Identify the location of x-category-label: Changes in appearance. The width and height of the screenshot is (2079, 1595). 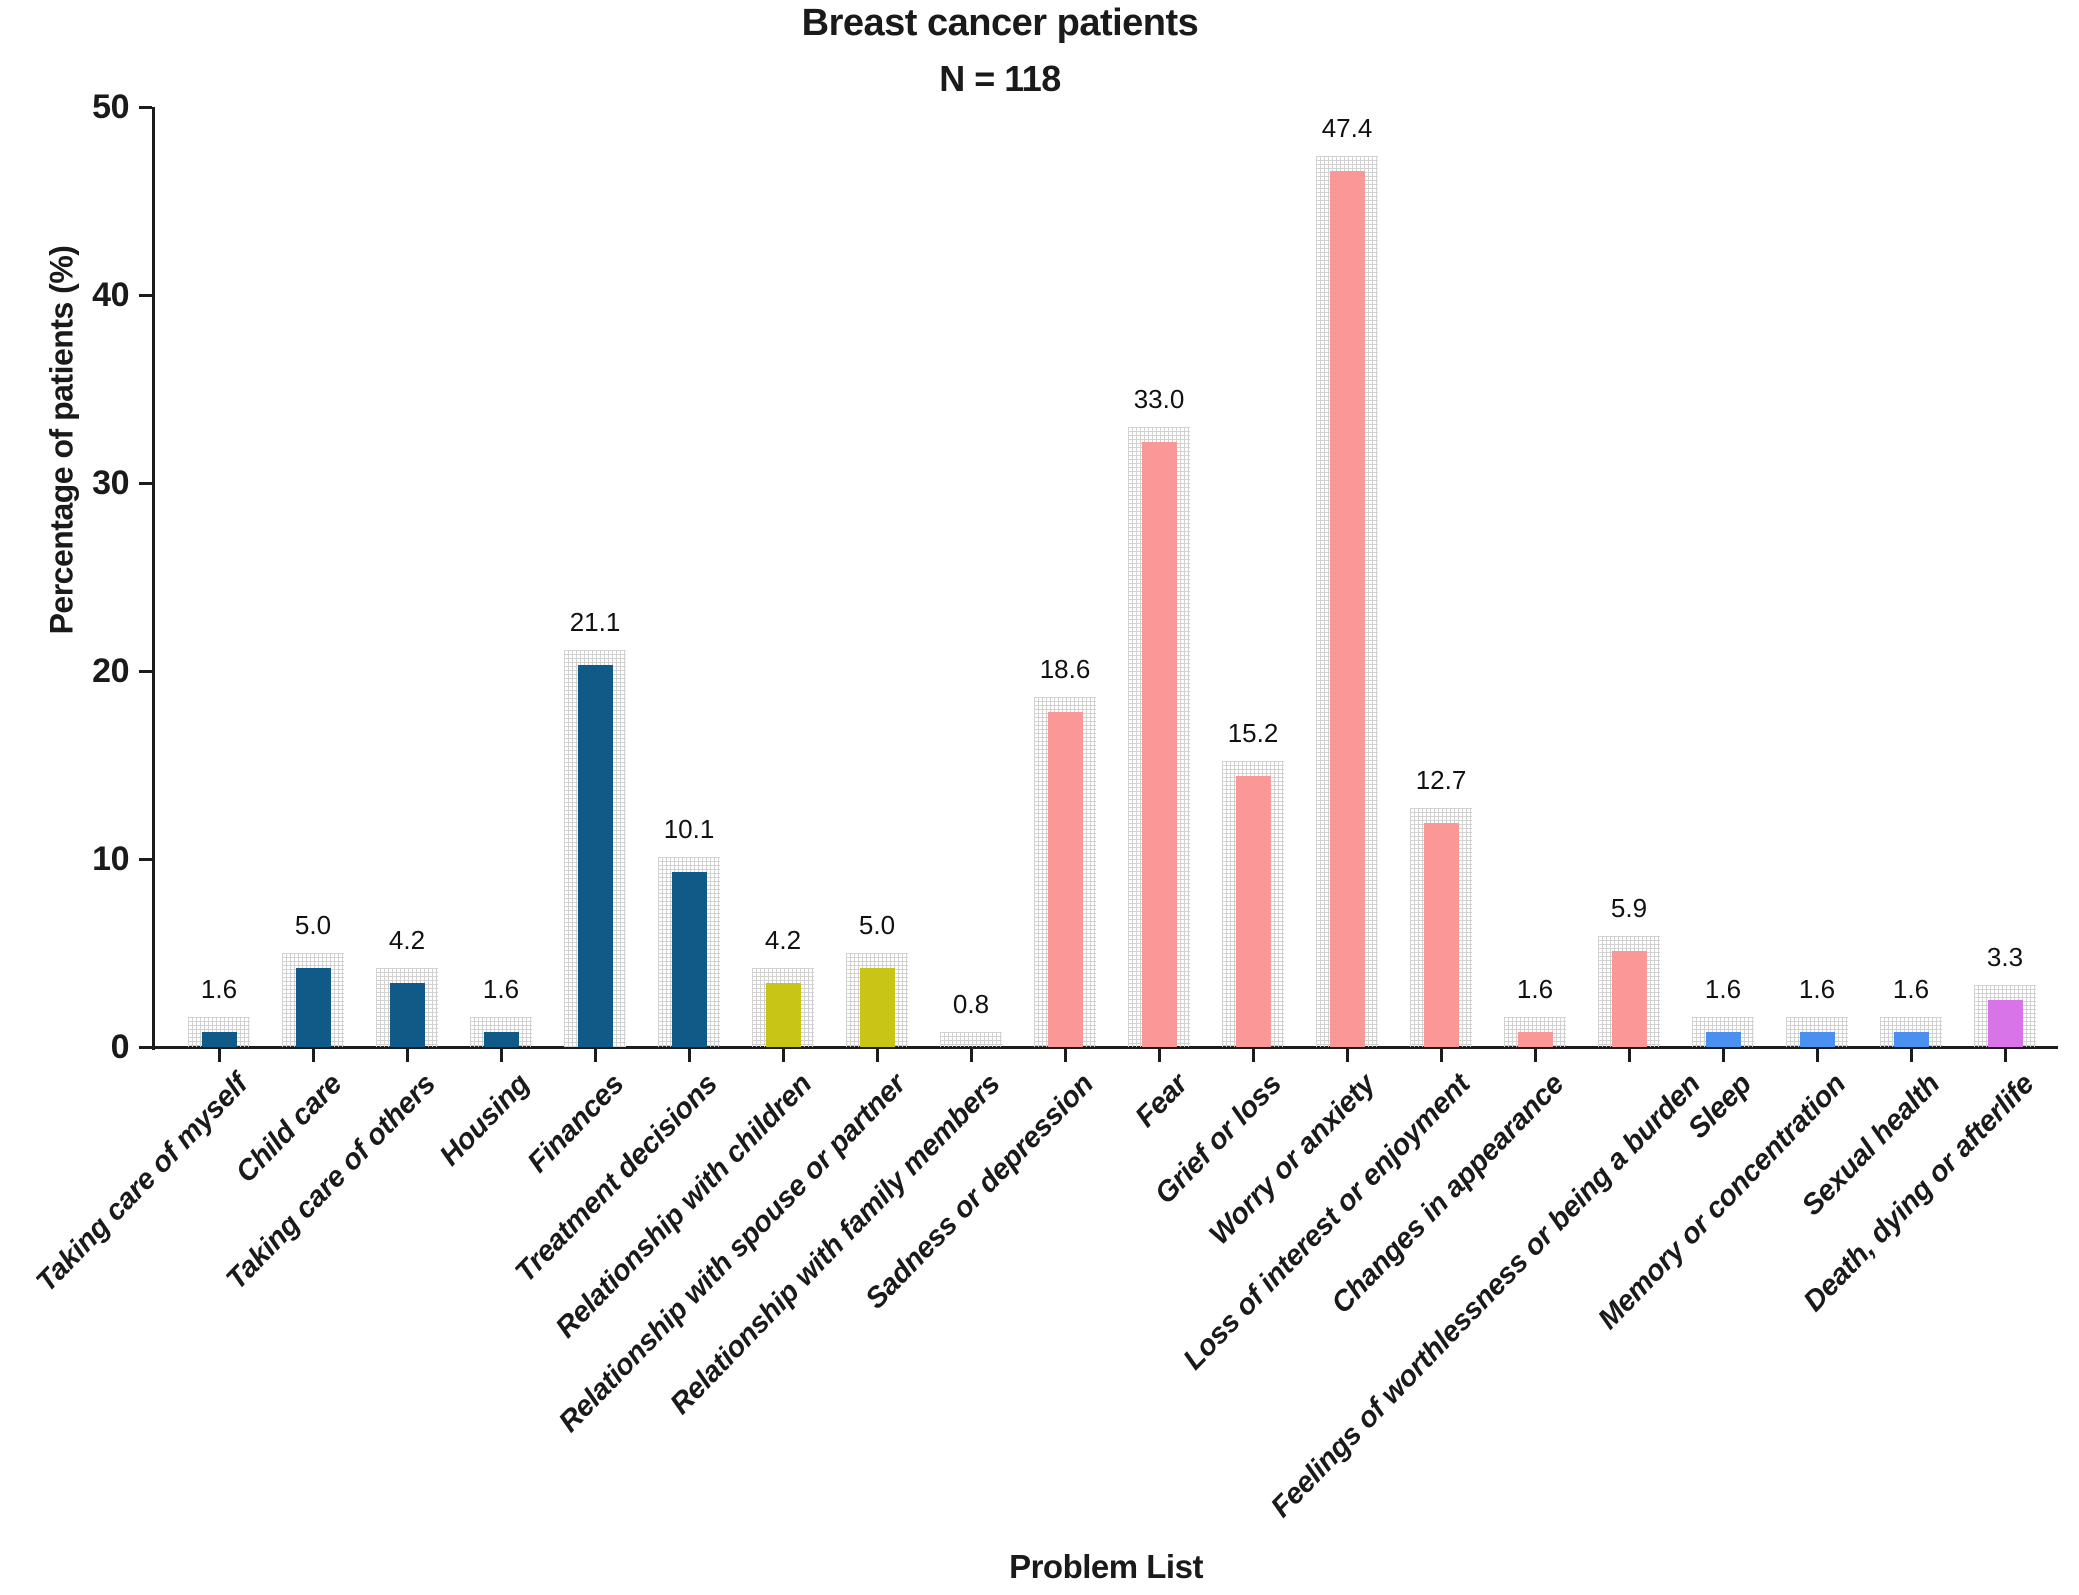
(1448, 1194).